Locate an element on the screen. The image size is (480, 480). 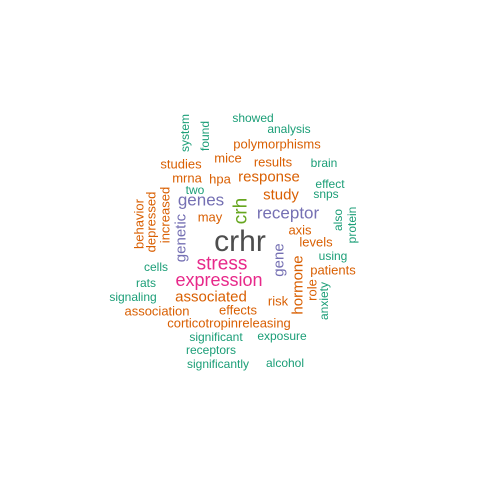
word-study: study is located at coordinates (281, 195).